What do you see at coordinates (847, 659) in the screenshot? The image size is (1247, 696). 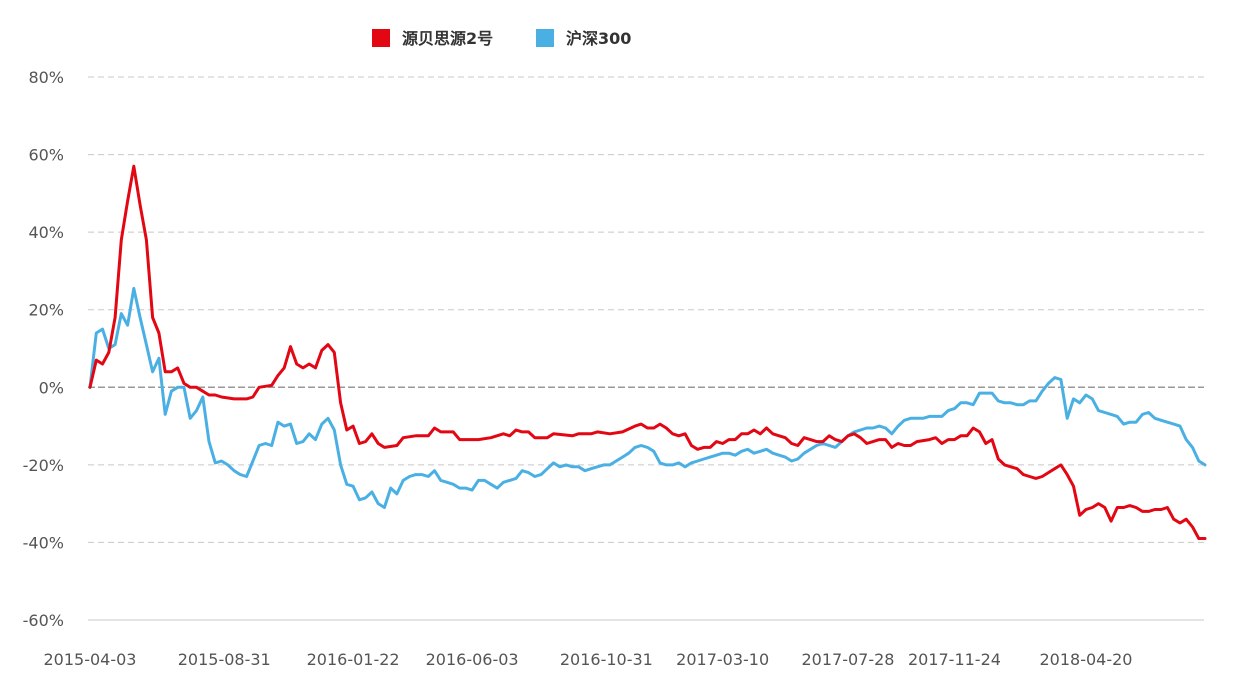 I see `x-tick-label: 2017-07-28` at bounding box center [847, 659].